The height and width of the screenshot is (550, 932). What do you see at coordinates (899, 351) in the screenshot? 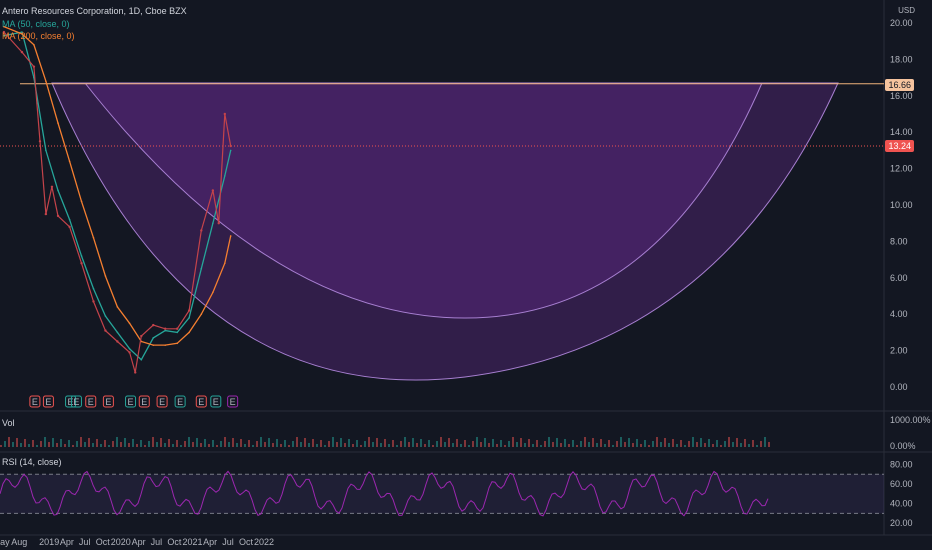
I see `price-tick-label: 2.00` at bounding box center [899, 351].